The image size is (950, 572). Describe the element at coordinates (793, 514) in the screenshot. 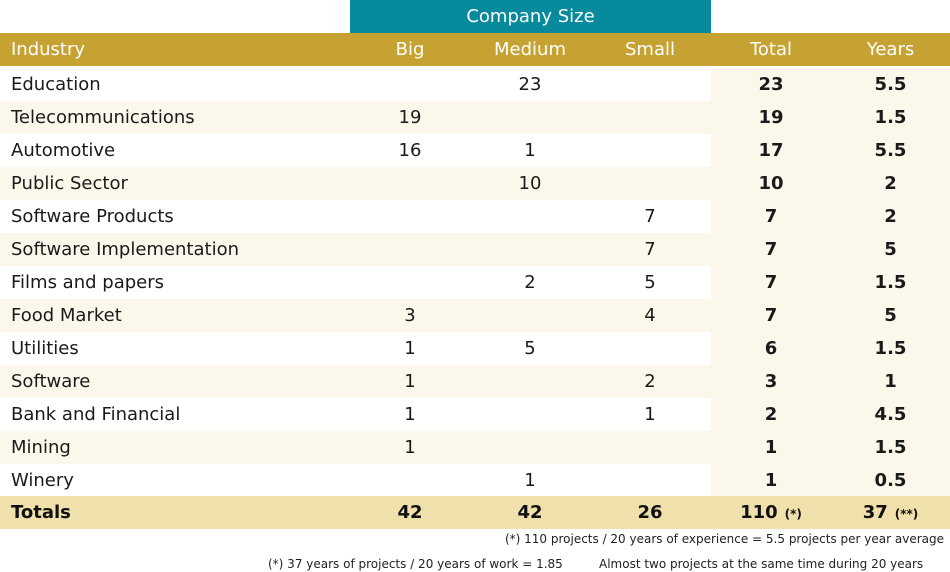

I see `totals-total-footnote-mark: (*)` at that location.